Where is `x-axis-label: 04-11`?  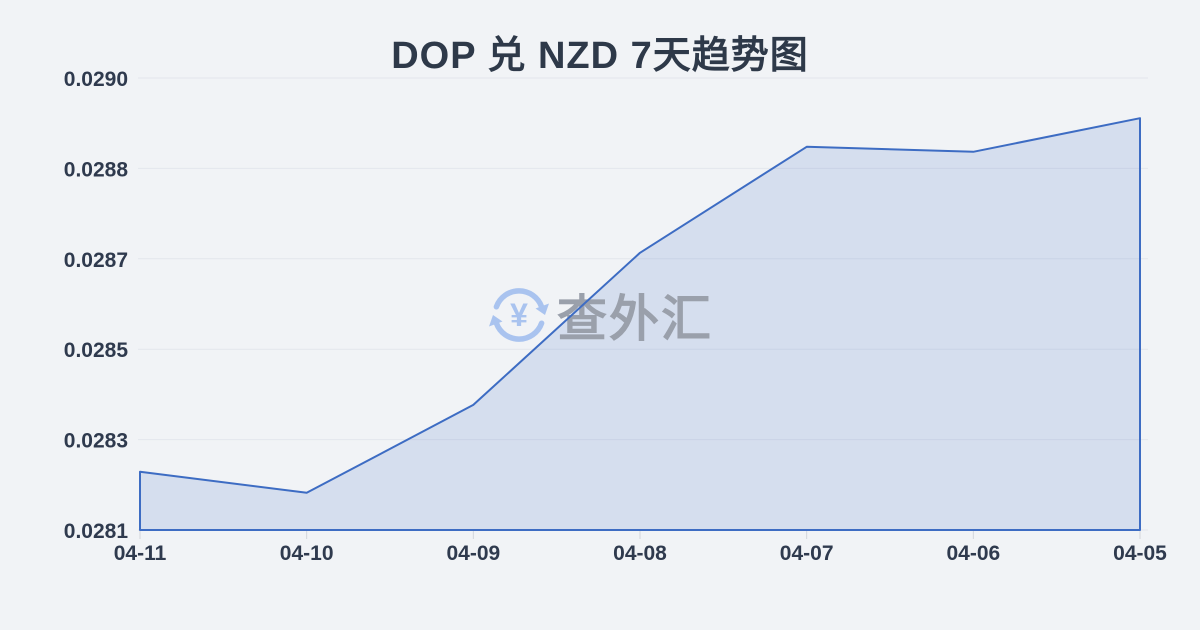 x-axis-label: 04-11 is located at coordinates (140, 553).